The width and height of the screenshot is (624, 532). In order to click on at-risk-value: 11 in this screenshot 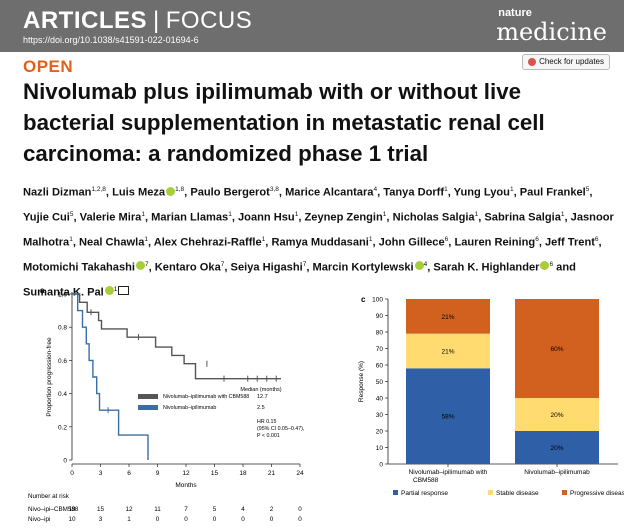, I will do `click(157, 509)`.